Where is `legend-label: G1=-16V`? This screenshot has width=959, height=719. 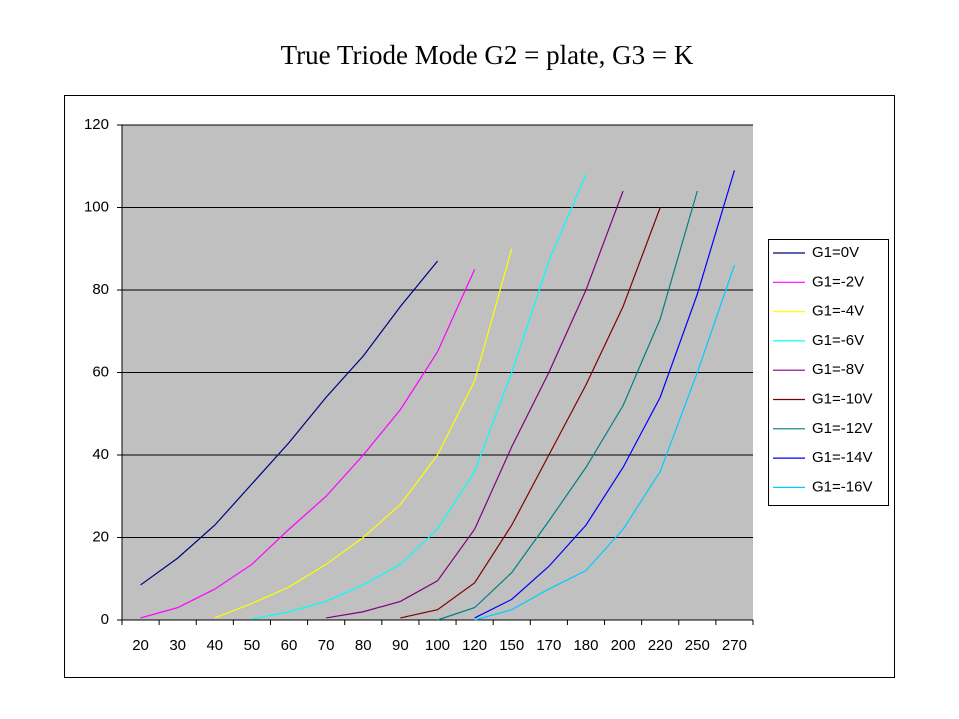 legend-label: G1=-16V is located at coordinates (842, 486).